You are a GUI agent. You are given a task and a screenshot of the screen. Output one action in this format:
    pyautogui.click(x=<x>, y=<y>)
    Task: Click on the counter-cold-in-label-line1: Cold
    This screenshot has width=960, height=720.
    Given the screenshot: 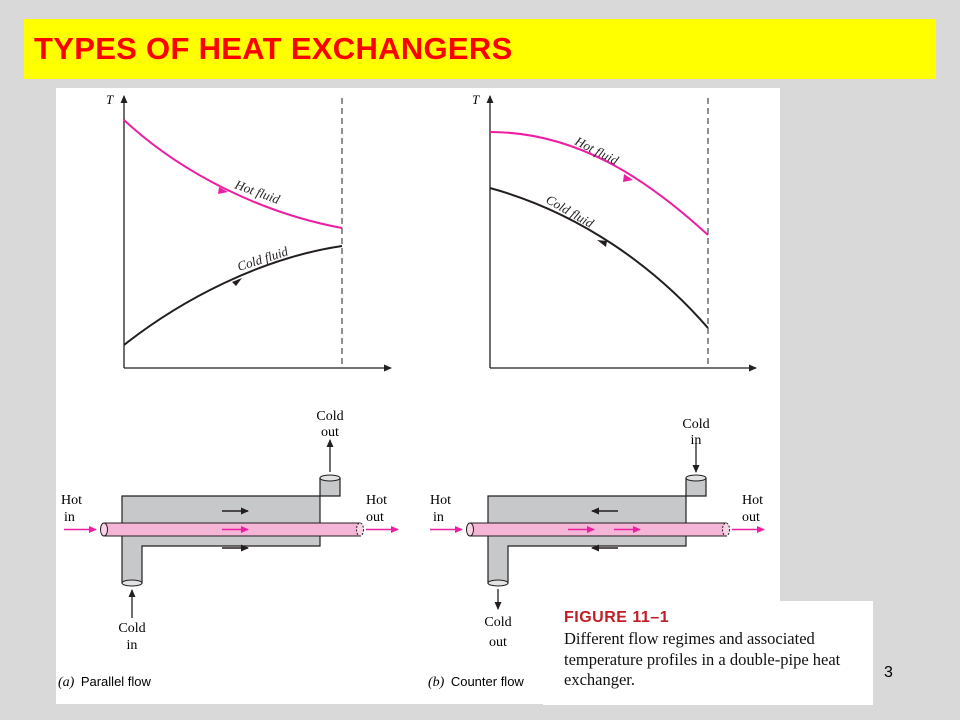 What is the action you would take?
    pyautogui.click(x=695, y=424)
    